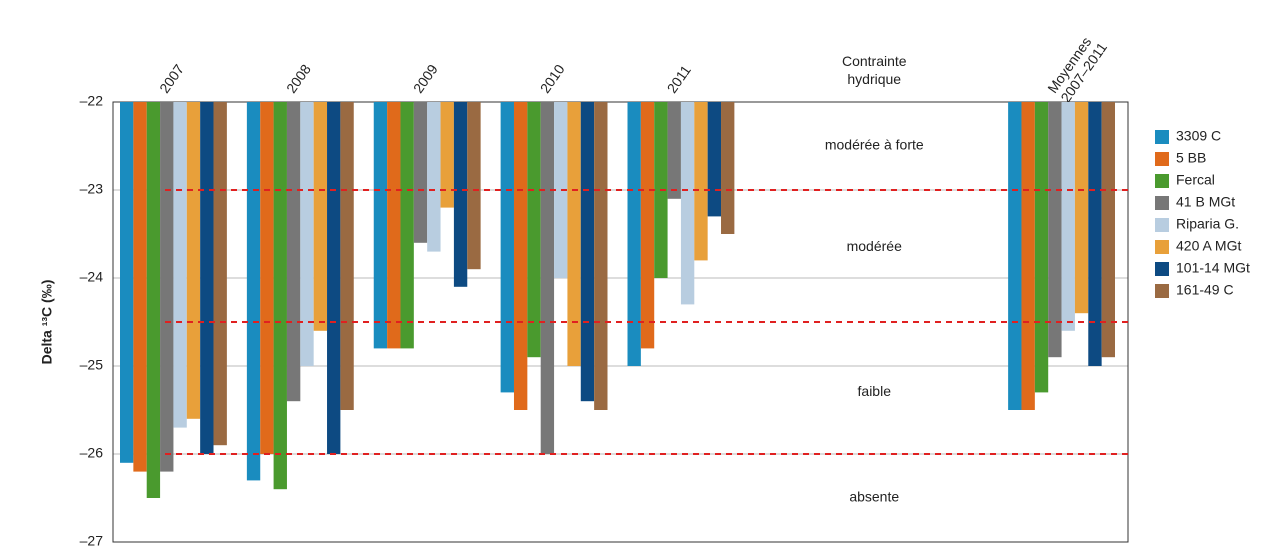 The width and height of the screenshot is (1274, 547). What do you see at coordinates (92, 453) in the screenshot?
I see `y-tick-label: –26` at bounding box center [92, 453].